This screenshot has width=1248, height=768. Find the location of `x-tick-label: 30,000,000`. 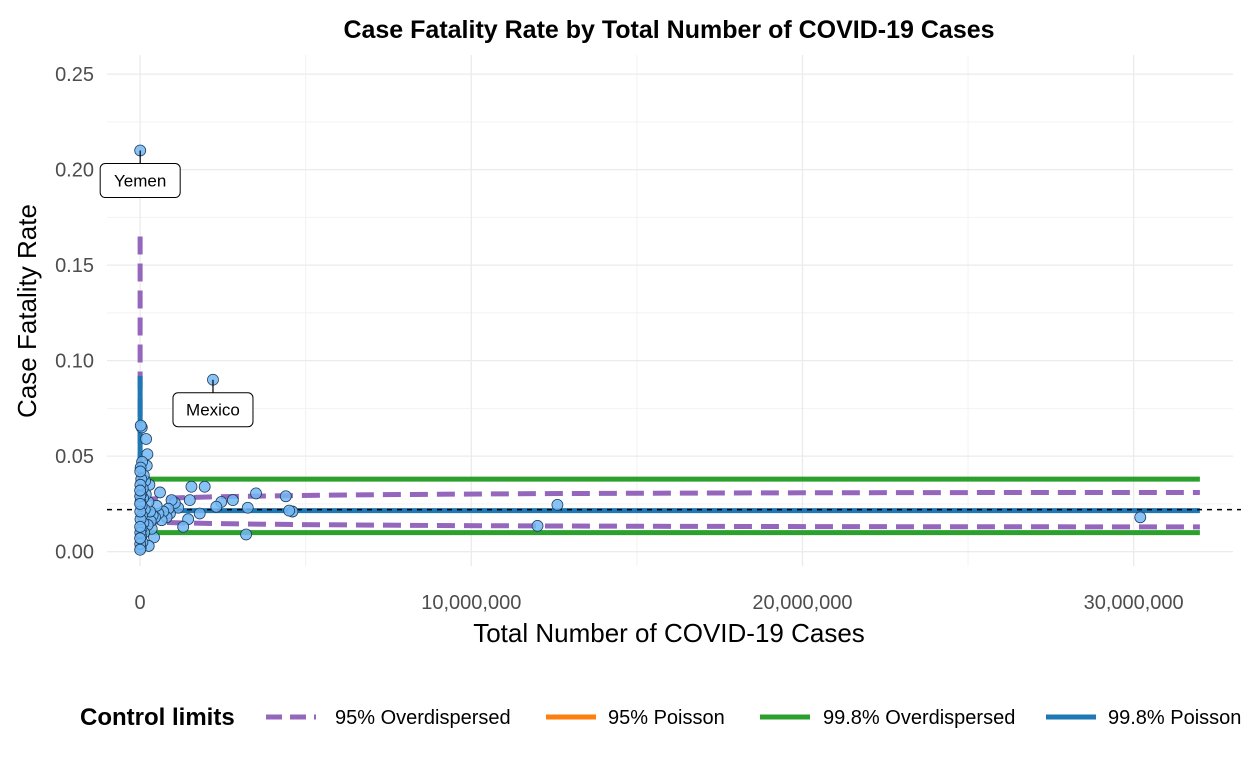

x-tick-label: 30,000,000 is located at coordinates (1134, 603).